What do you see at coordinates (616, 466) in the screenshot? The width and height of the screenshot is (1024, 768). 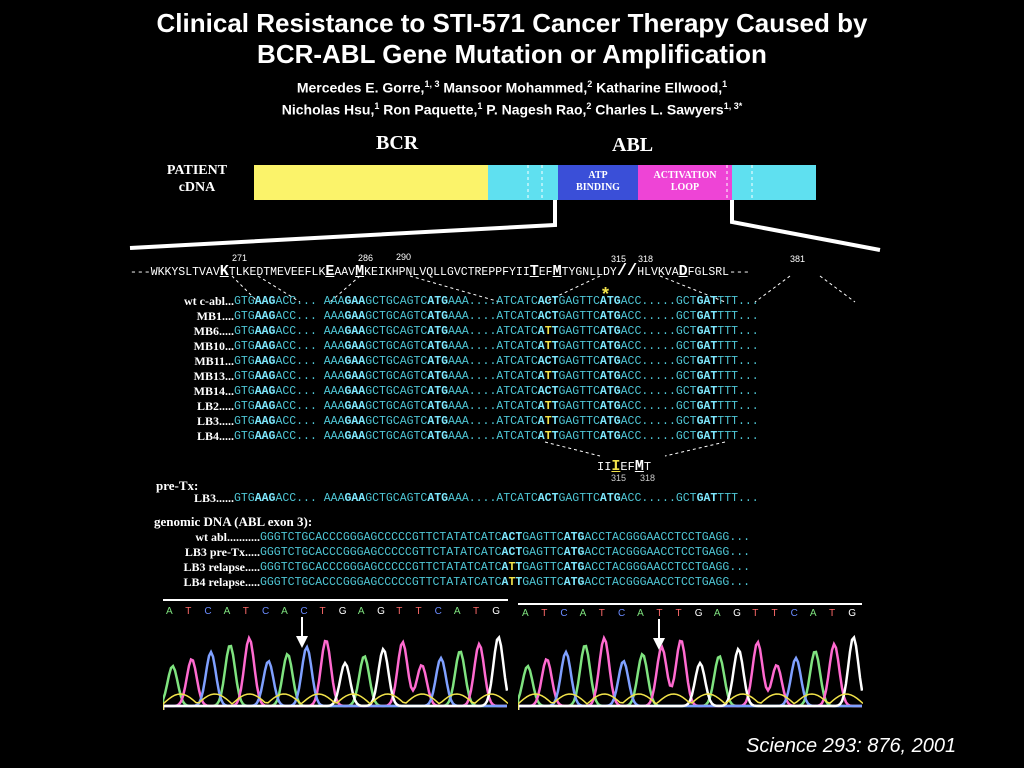 I see `residue-i315: I` at bounding box center [616, 466].